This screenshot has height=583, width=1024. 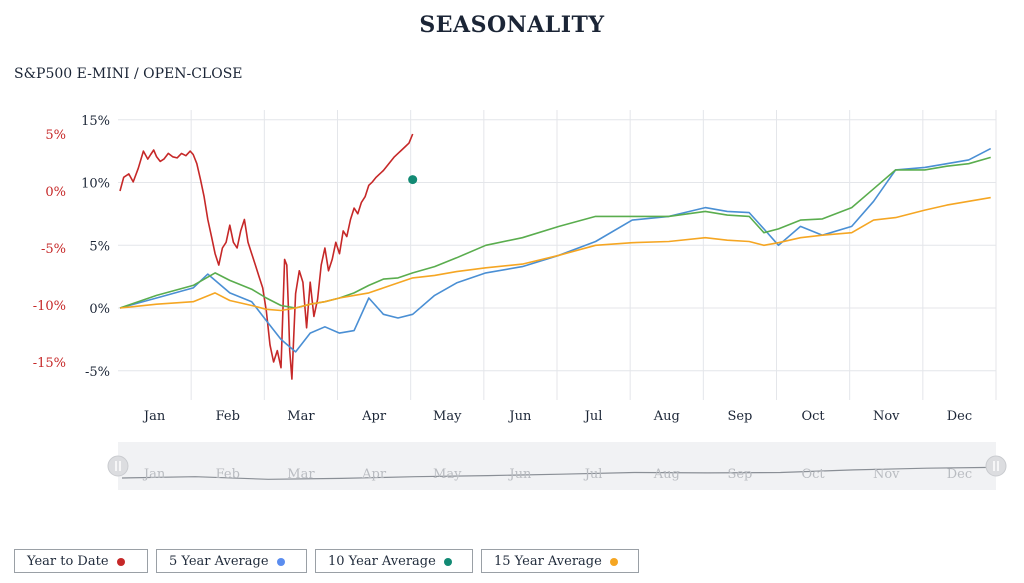 What do you see at coordinates (739, 474) in the screenshot?
I see `navigator-tick-label: Sep` at bounding box center [739, 474].